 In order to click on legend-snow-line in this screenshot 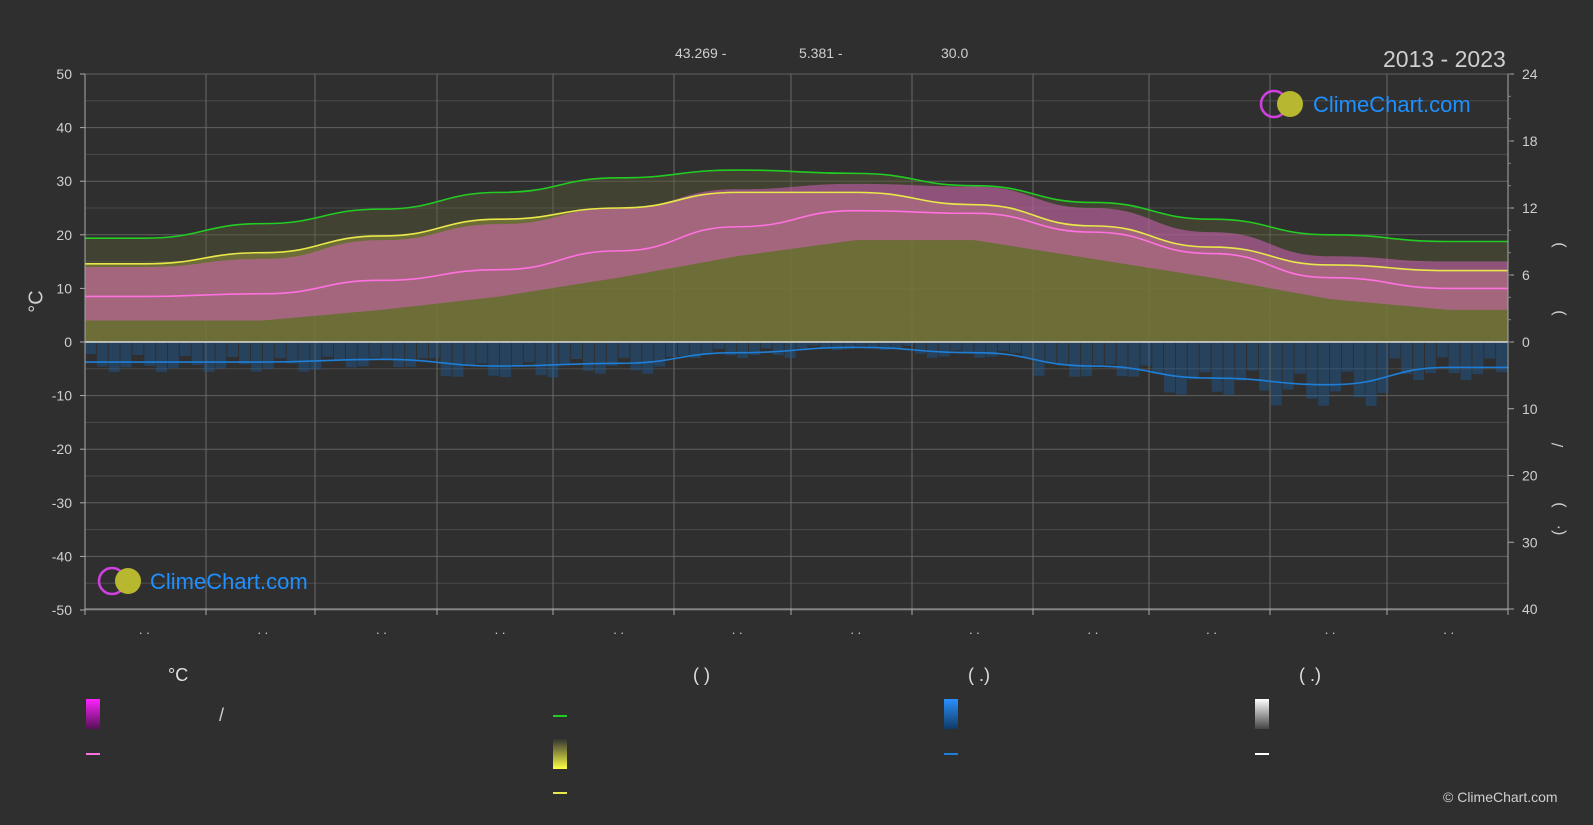, I will do `click(1262, 754)`.